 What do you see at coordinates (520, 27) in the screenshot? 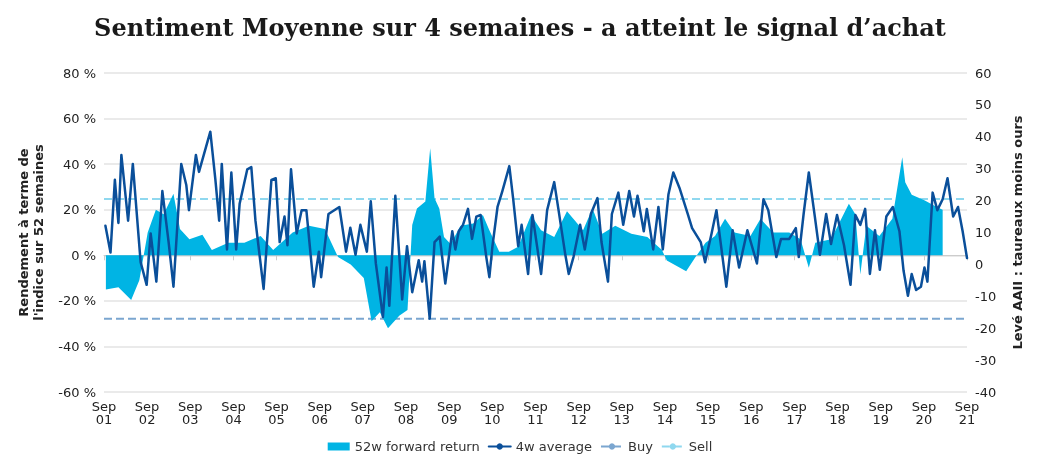
I see `chart-title: Sentiment Moyenne sur 4 semaines - a atteint le signal d’achat` at bounding box center [520, 27].